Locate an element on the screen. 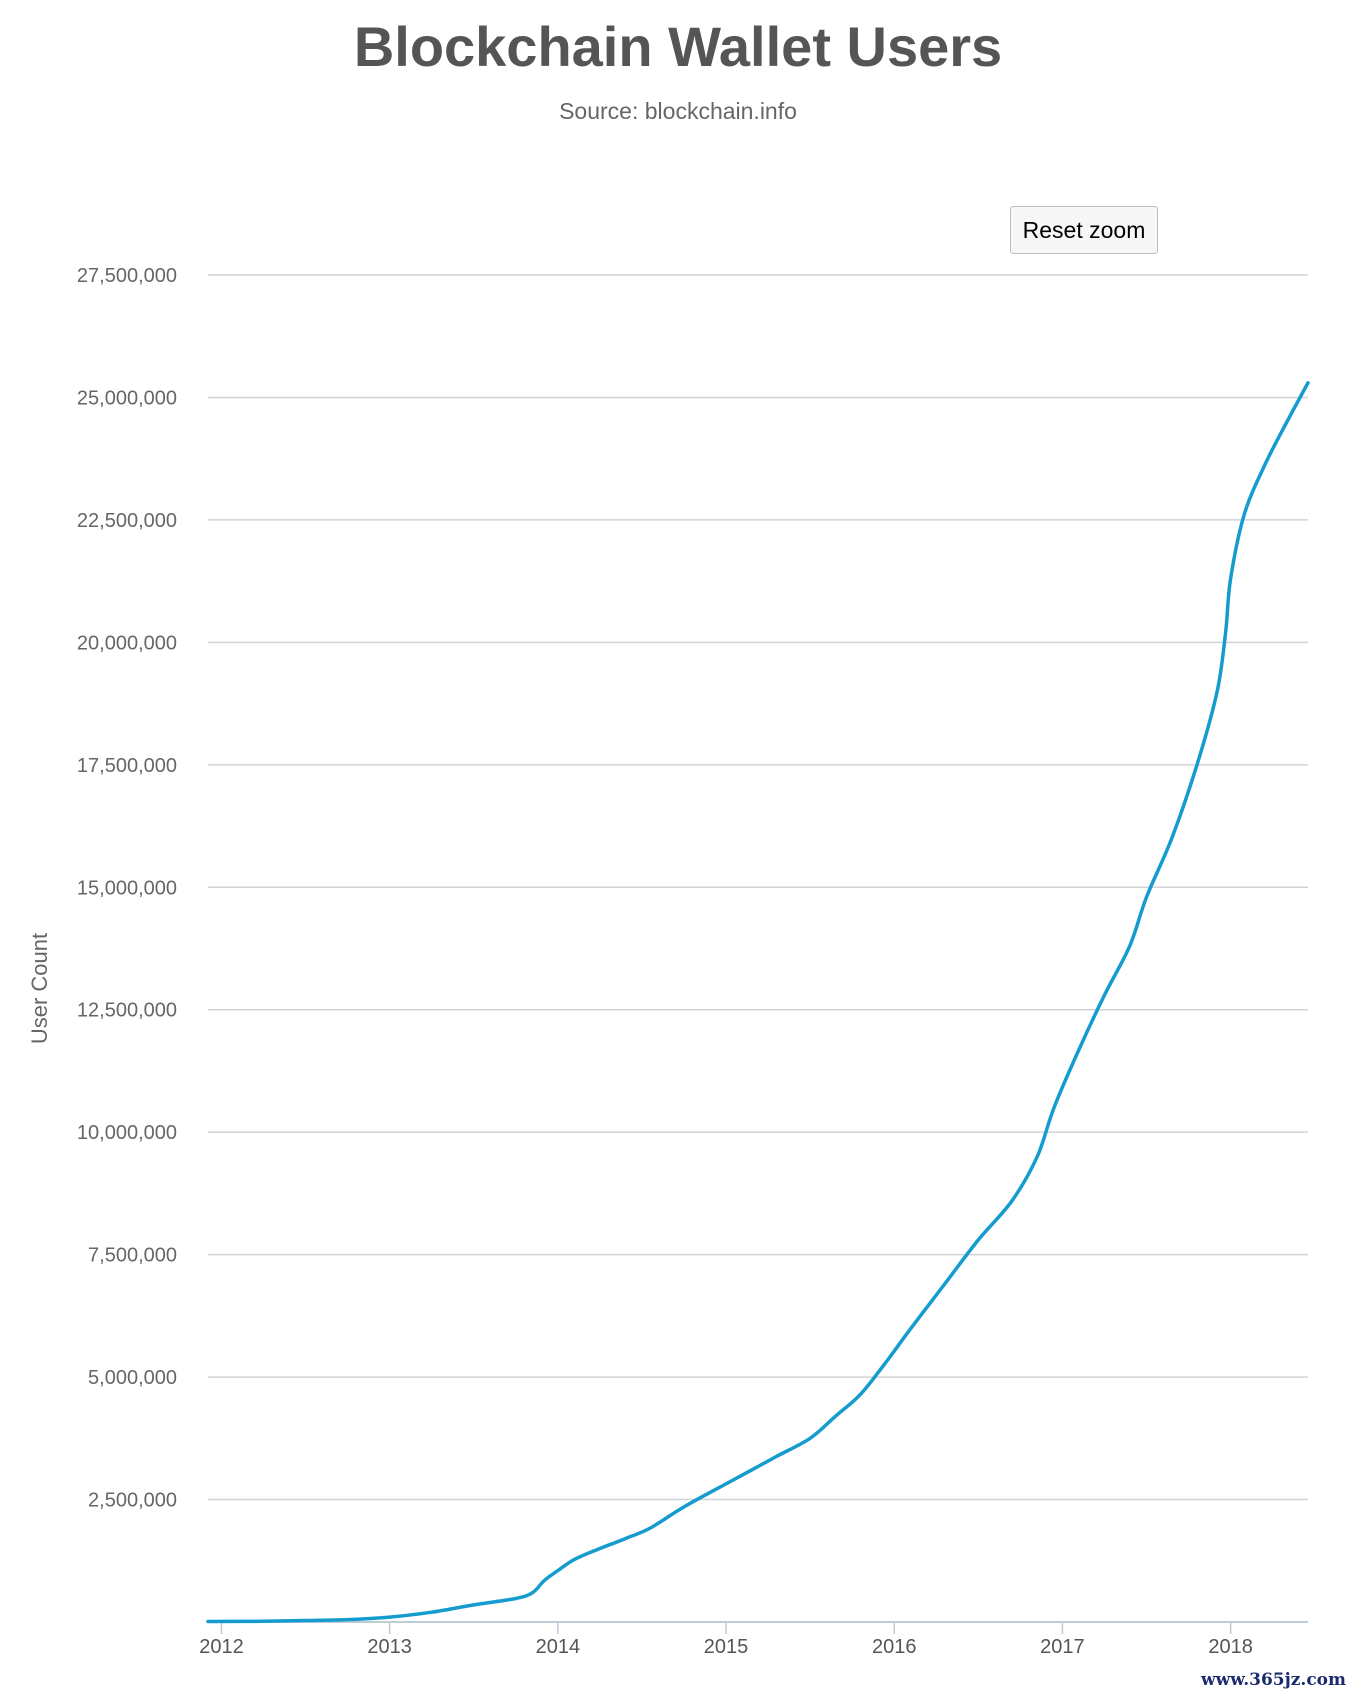 The image size is (1356, 1700). y-tick-label: 10,000,000 is located at coordinates (127, 1133).